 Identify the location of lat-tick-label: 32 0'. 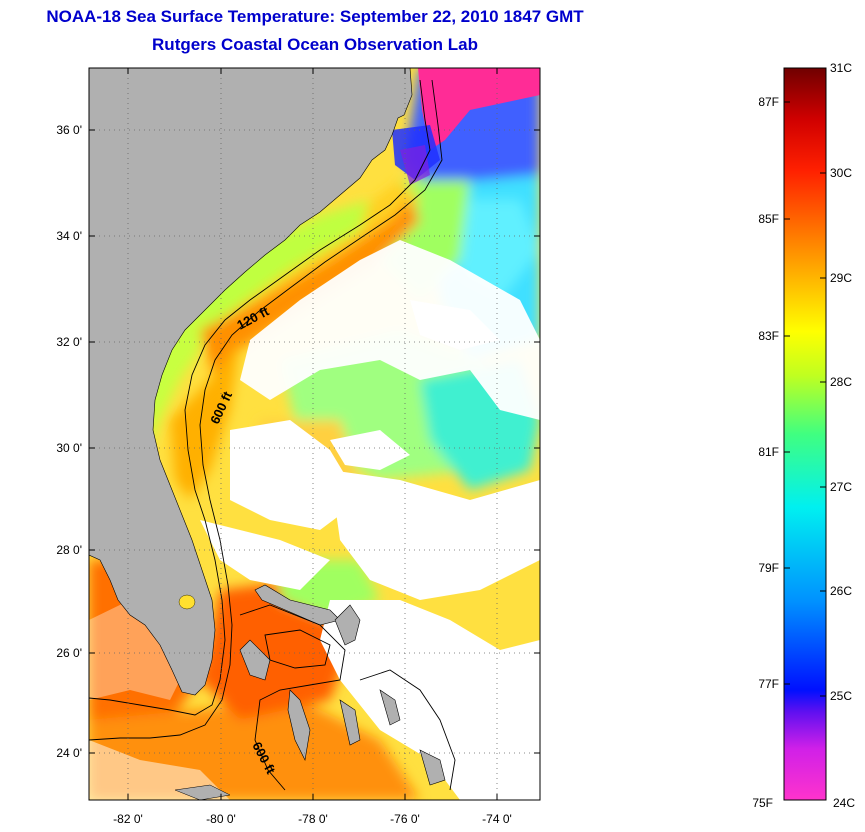
(69, 342).